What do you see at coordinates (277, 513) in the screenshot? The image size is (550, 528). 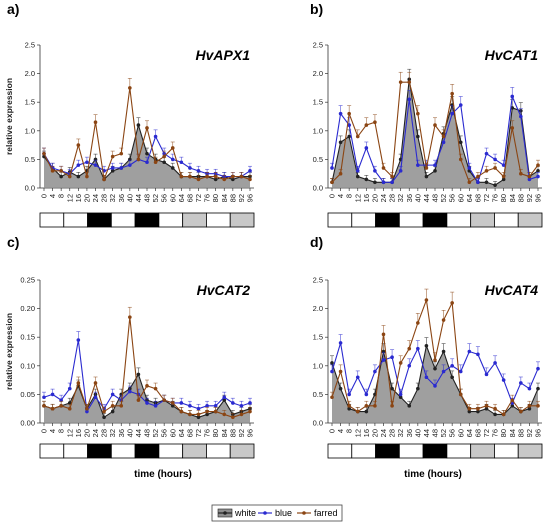 I see `legend-frame` at bounding box center [277, 513].